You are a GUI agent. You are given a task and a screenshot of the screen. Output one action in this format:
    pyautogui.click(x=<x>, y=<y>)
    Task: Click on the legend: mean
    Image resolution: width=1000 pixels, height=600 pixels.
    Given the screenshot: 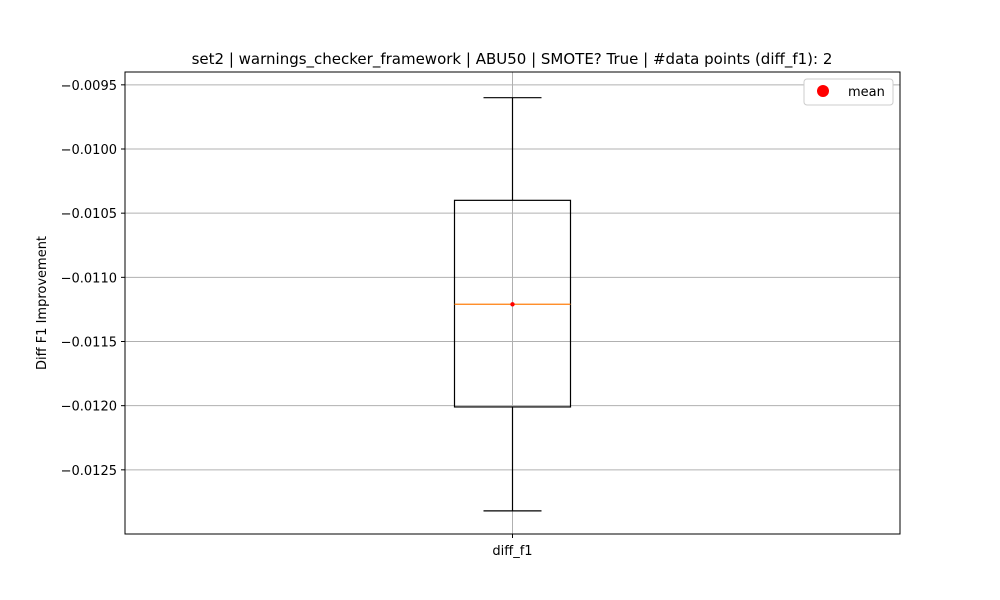 What is the action you would take?
    pyautogui.click(x=848, y=92)
    